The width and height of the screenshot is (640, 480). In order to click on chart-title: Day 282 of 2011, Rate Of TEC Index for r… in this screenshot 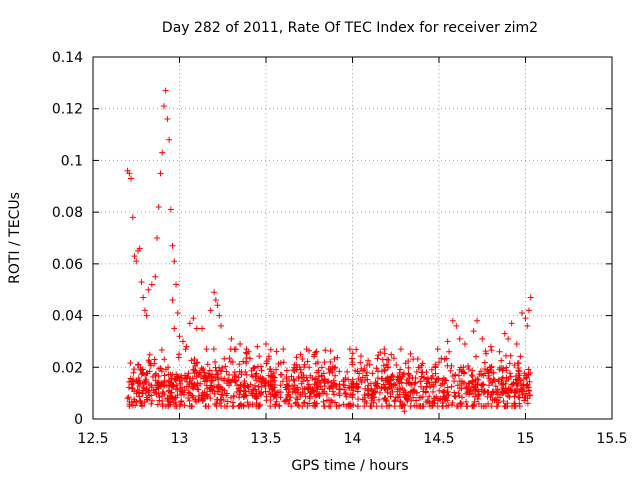, I will do `click(350, 28)`.